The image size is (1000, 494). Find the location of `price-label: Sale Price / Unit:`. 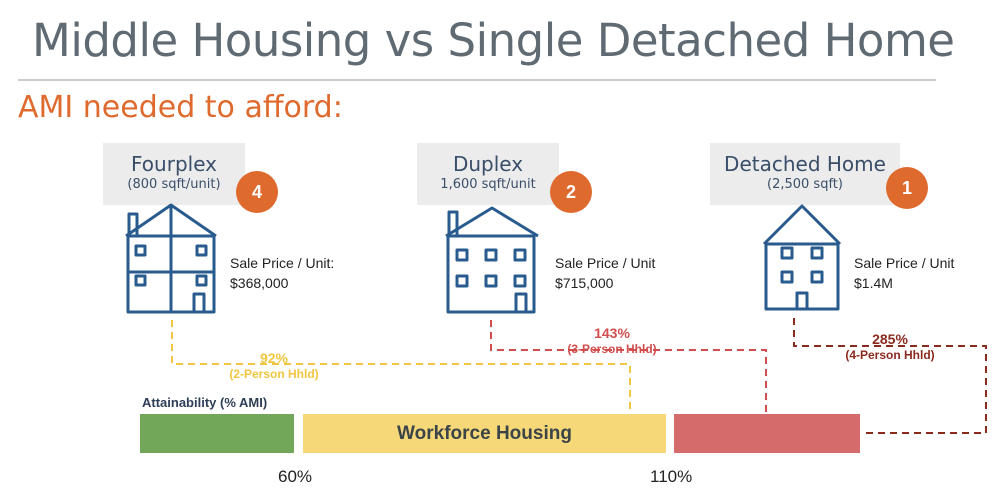

price-label: Sale Price / Unit: is located at coordinates (282, 263).